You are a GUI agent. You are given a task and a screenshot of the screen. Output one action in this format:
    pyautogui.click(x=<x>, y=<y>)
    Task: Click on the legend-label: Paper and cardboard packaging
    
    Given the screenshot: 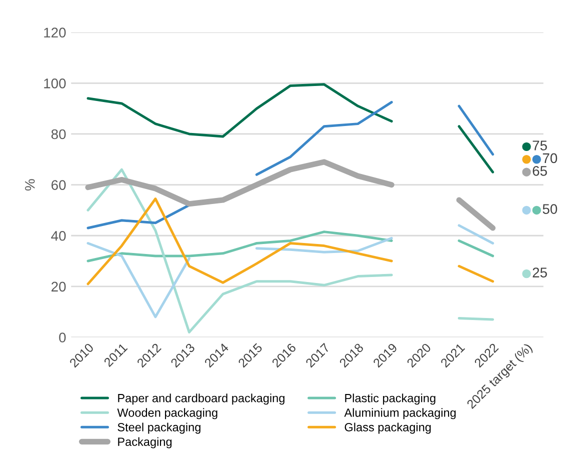 What is the action you would take?
    pyautogui.click(x=201, y=399)
    